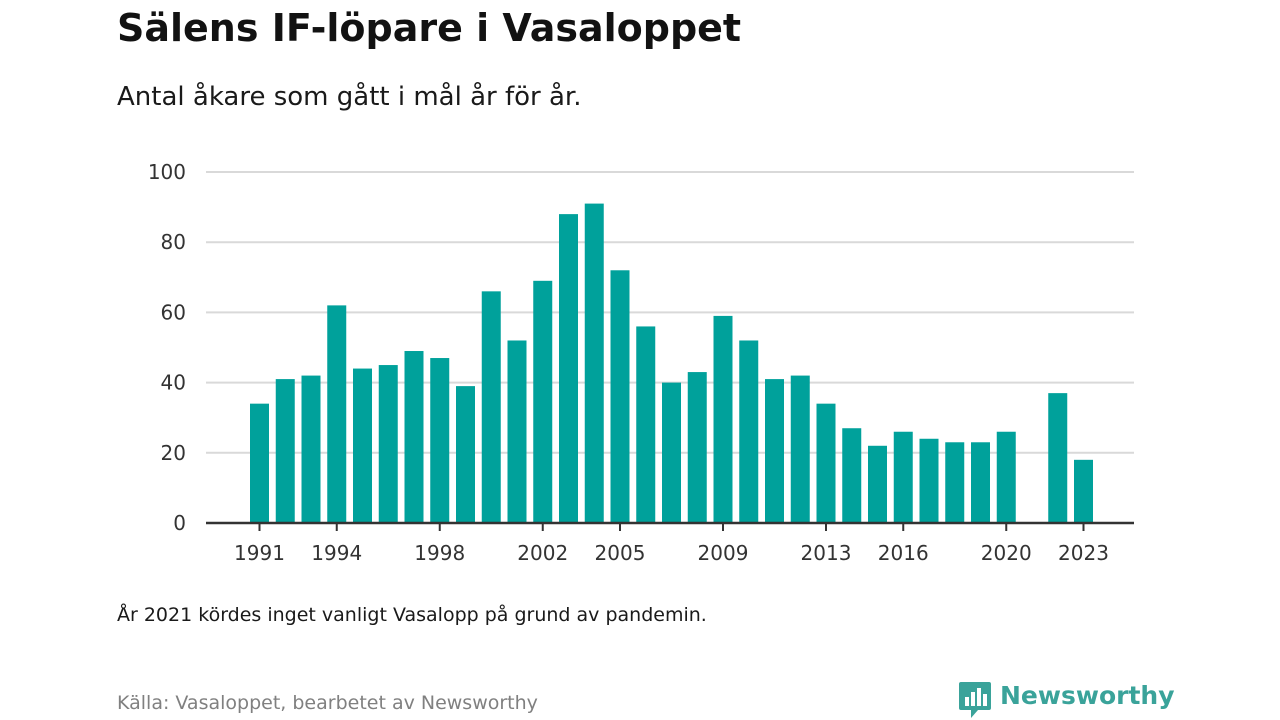 The image size is (1280, 720). What do you see at coordinates (259, 463) in the screenshot?
I see `bar-1991` at bounding box center [259, 463].